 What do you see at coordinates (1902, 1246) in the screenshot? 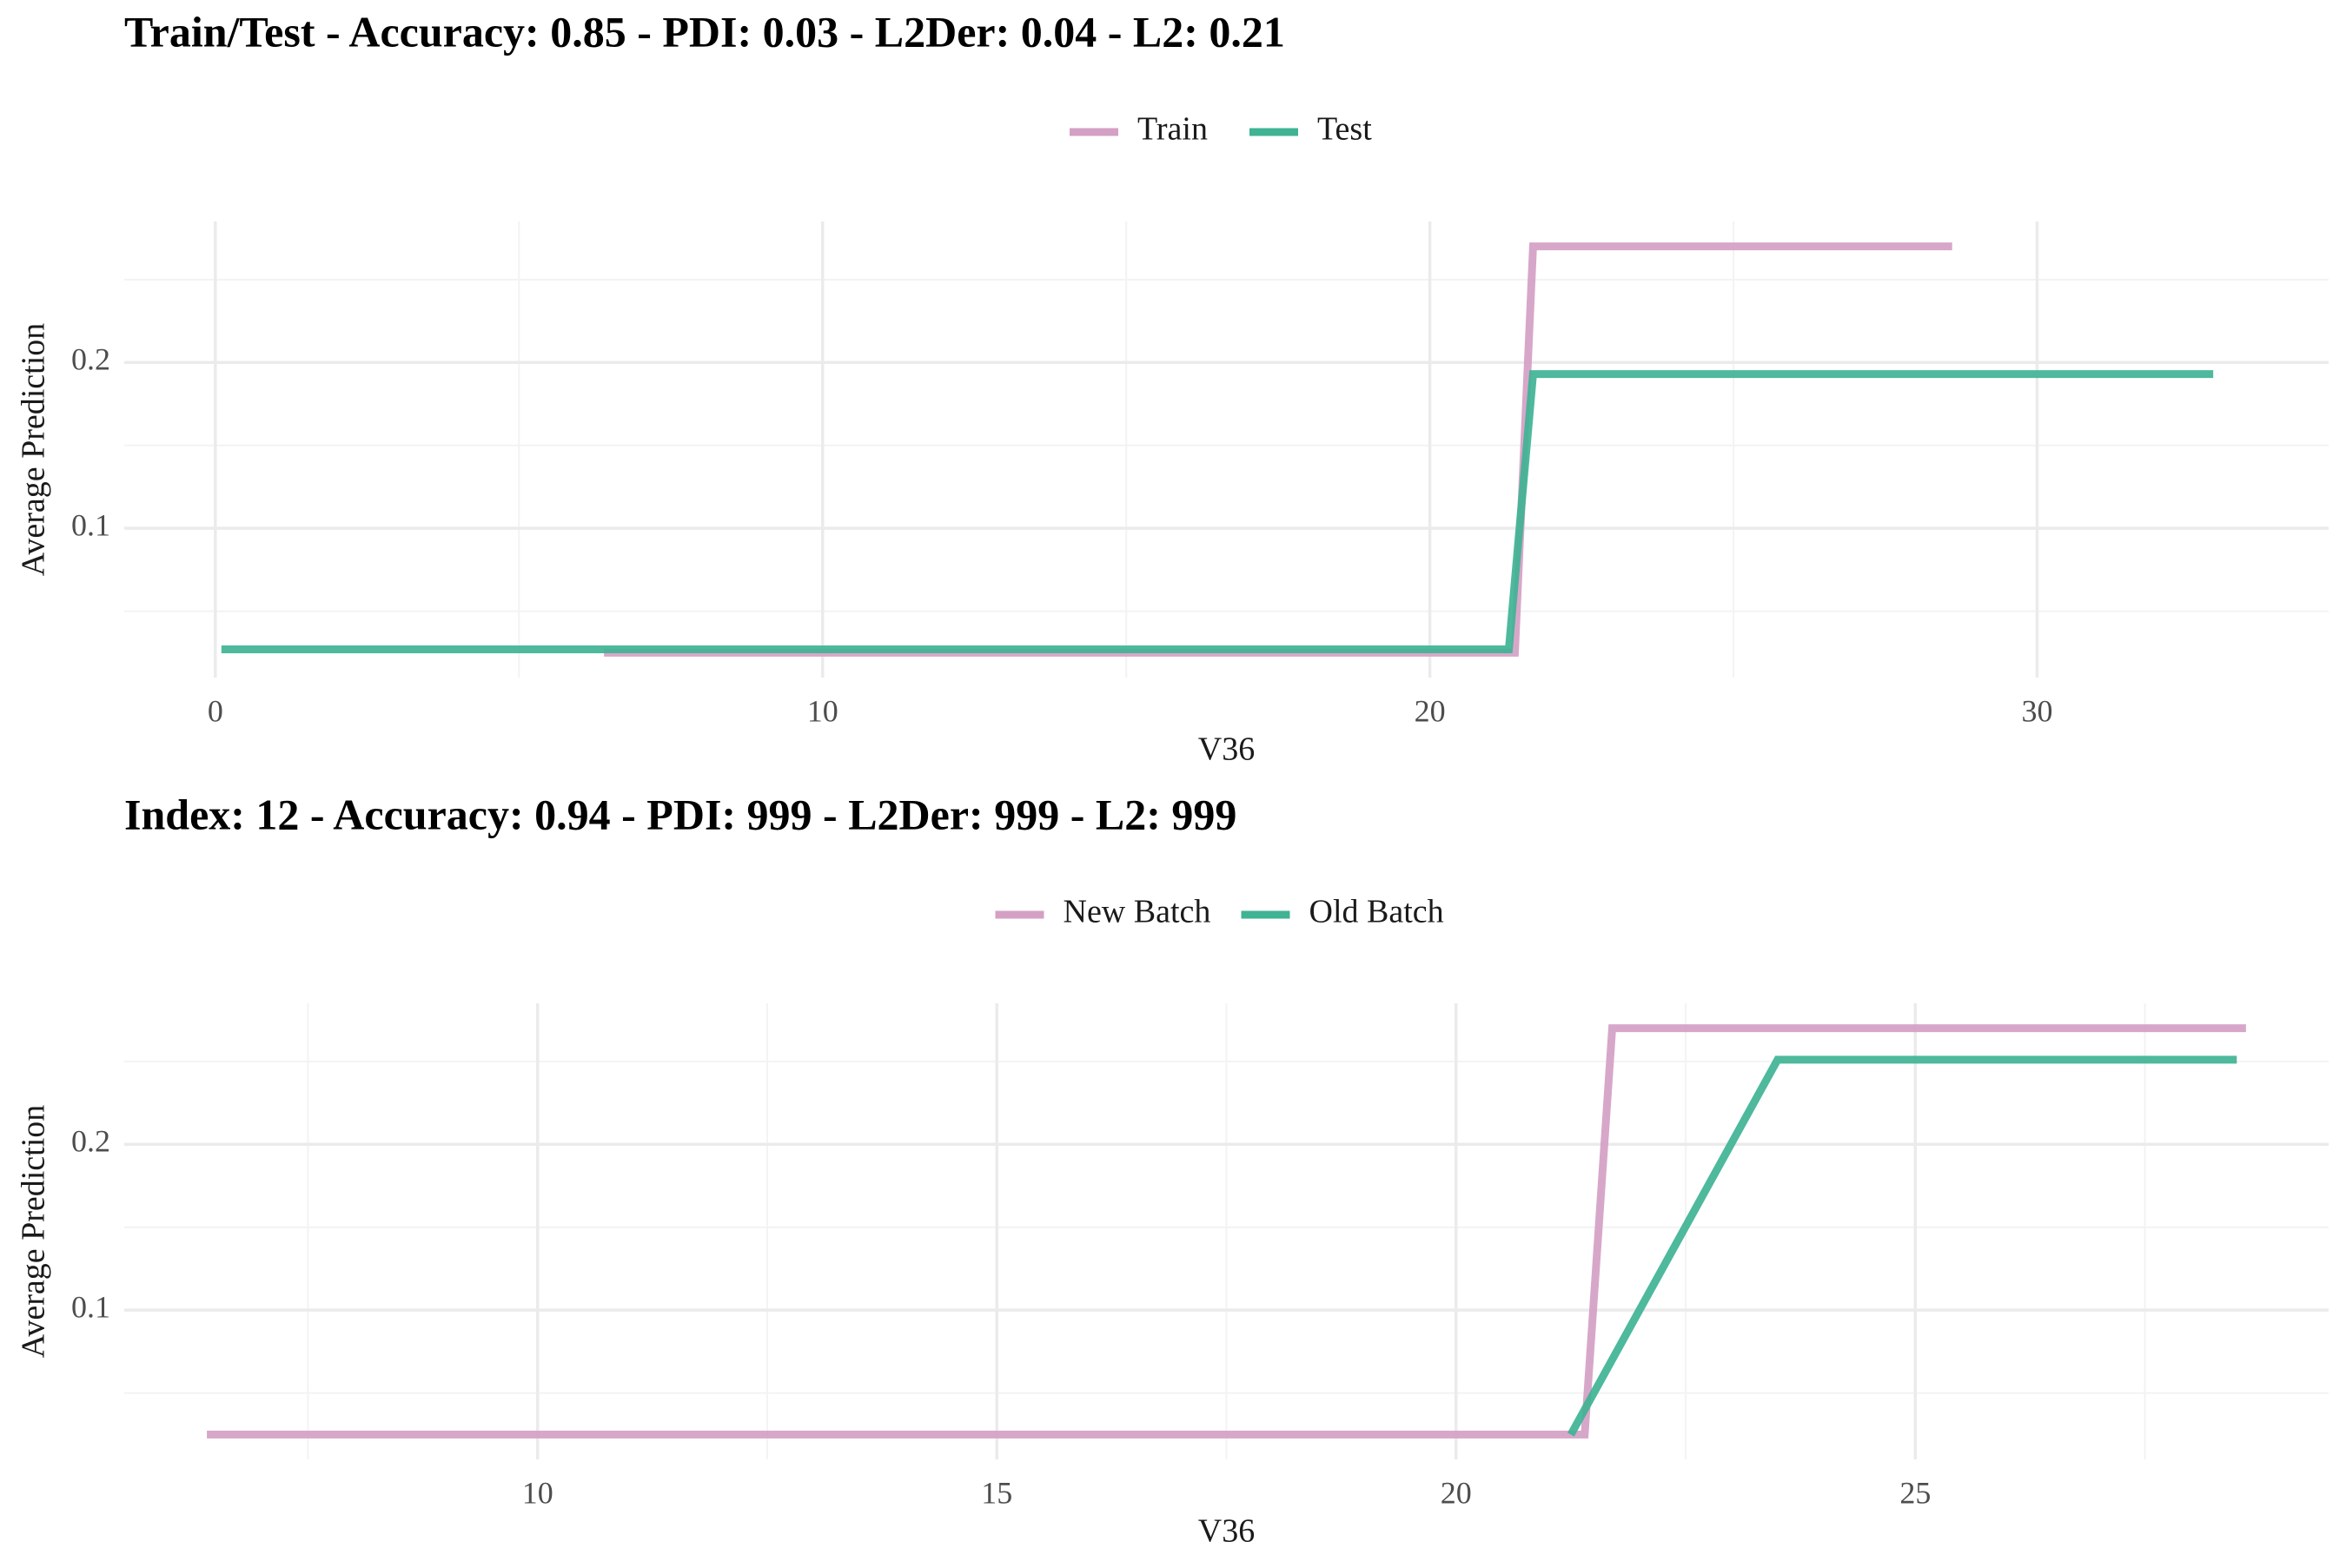
I see `series-line-old-batch` at bounding box center [1902, 1246].